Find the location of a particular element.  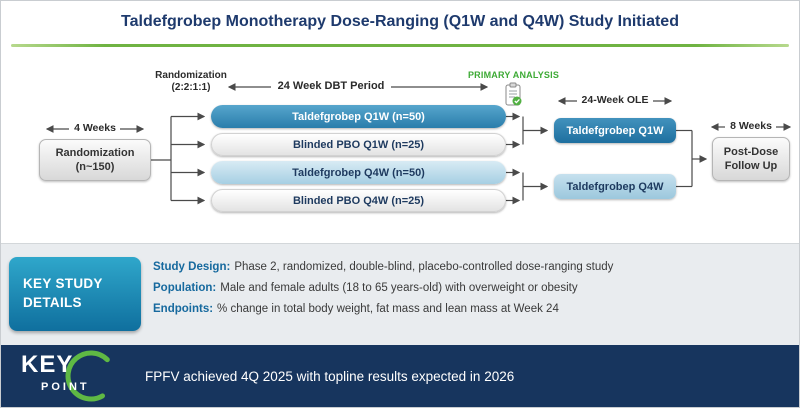

primary-analysis-label: PRIMARY ANALYSIS is located at coordinates (513, 75).